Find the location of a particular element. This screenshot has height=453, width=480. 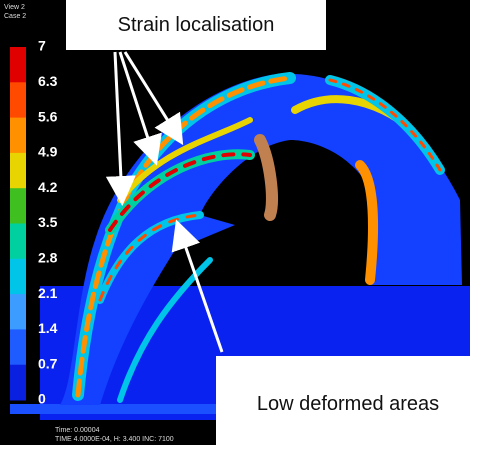

annotation-top: Strain localisation is located at coordinates (196, 25).